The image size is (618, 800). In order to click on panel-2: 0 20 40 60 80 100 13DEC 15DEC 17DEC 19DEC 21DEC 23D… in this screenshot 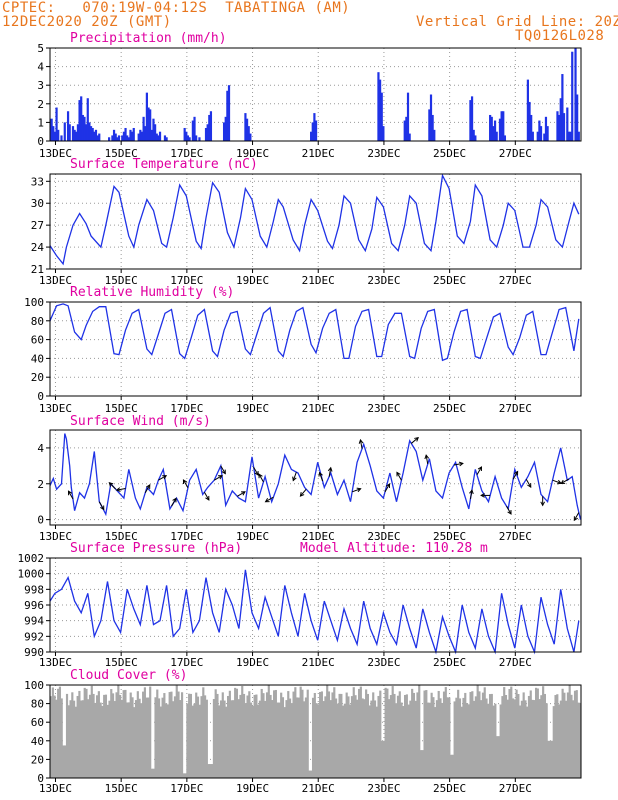, I will do `click(303, 350)`.